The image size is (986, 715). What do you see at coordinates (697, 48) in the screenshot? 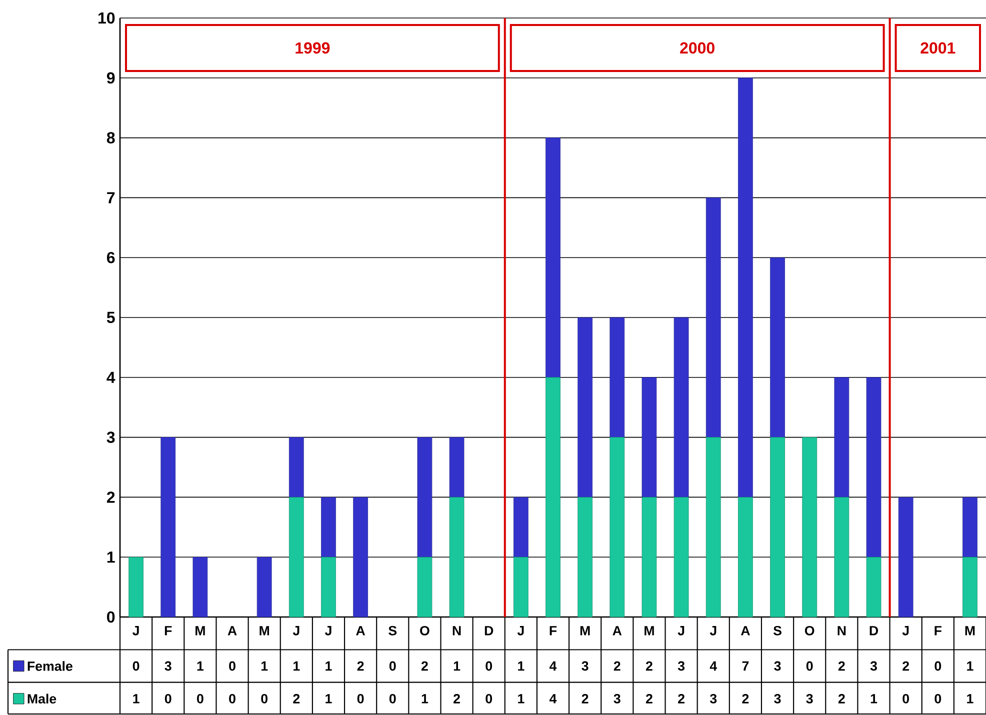
I see `annotation: 2000` at bounding box center [697, 48].